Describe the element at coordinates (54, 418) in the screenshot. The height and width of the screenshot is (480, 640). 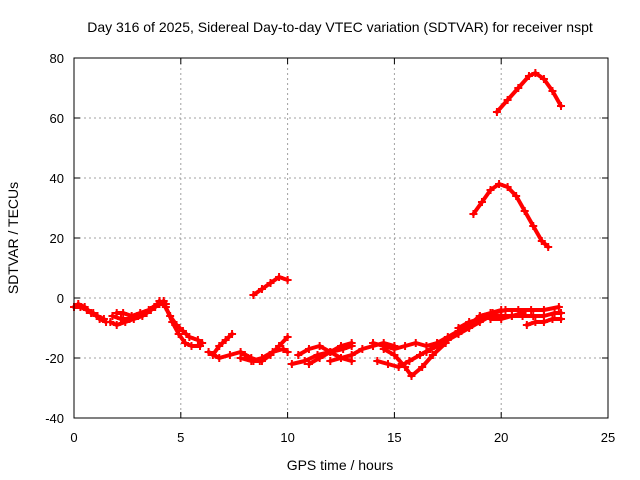
I see `y-tick-label: -40` at that location.